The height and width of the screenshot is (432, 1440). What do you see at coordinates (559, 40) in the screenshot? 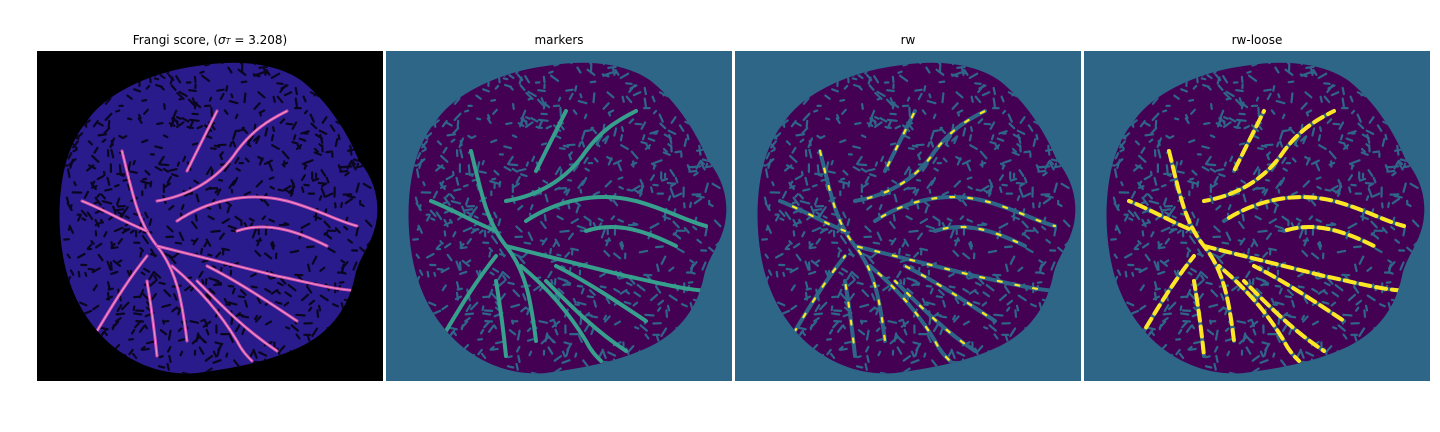
I see `panel-title-markers: markers` at bounding box center [559, 40].